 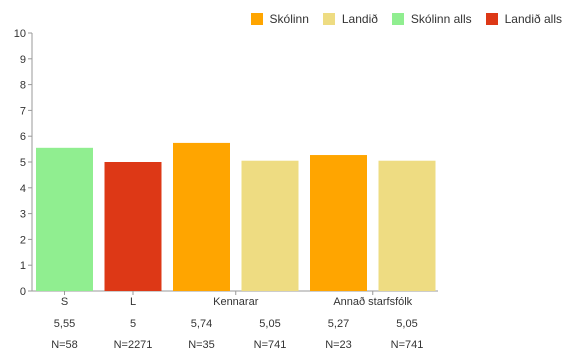 I want to click on legend-label-skolinn: Skólinn, so click(x=289, y=19).